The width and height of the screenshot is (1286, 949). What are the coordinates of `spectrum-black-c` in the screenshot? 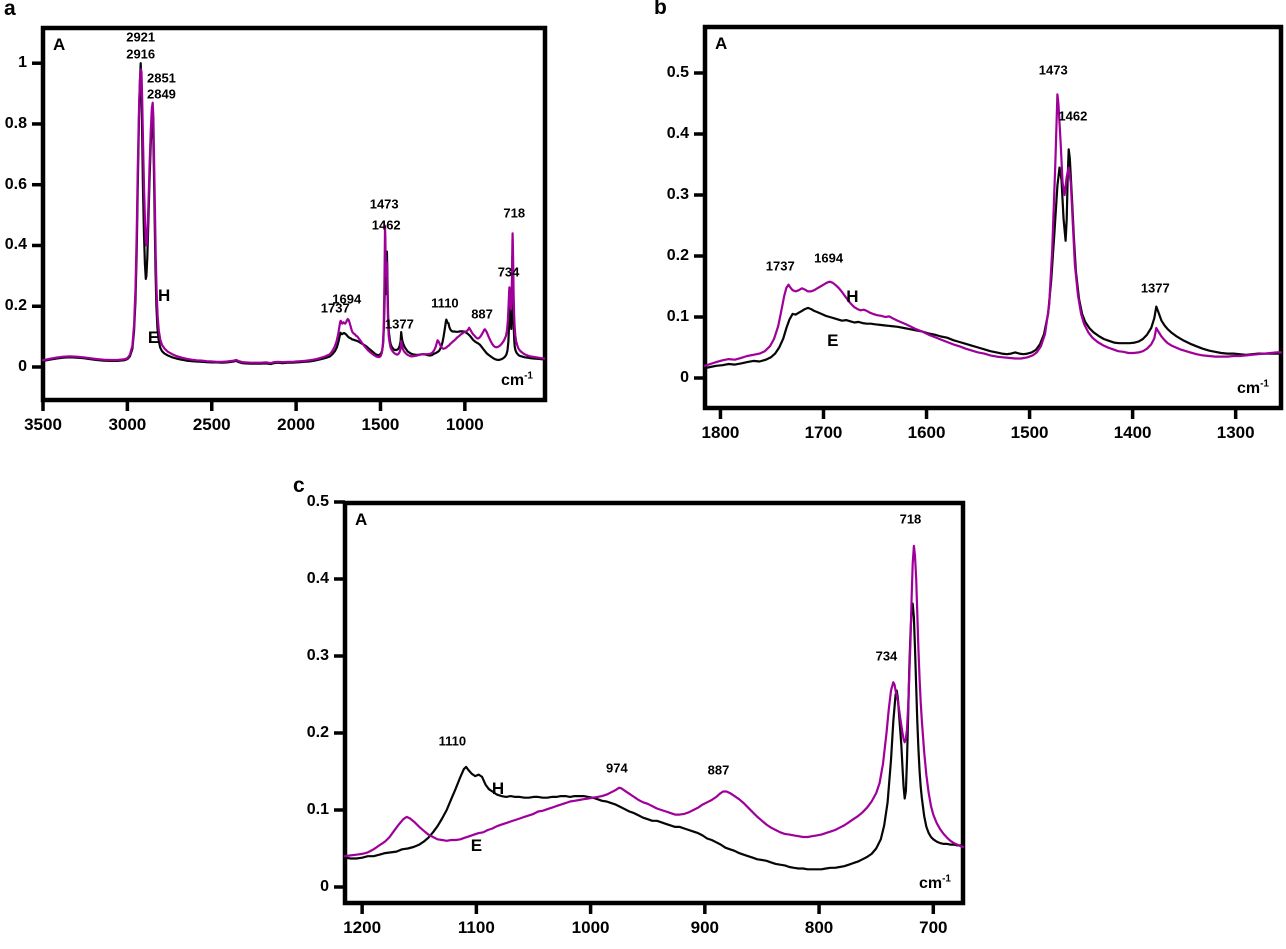 It's located at (654, 736).